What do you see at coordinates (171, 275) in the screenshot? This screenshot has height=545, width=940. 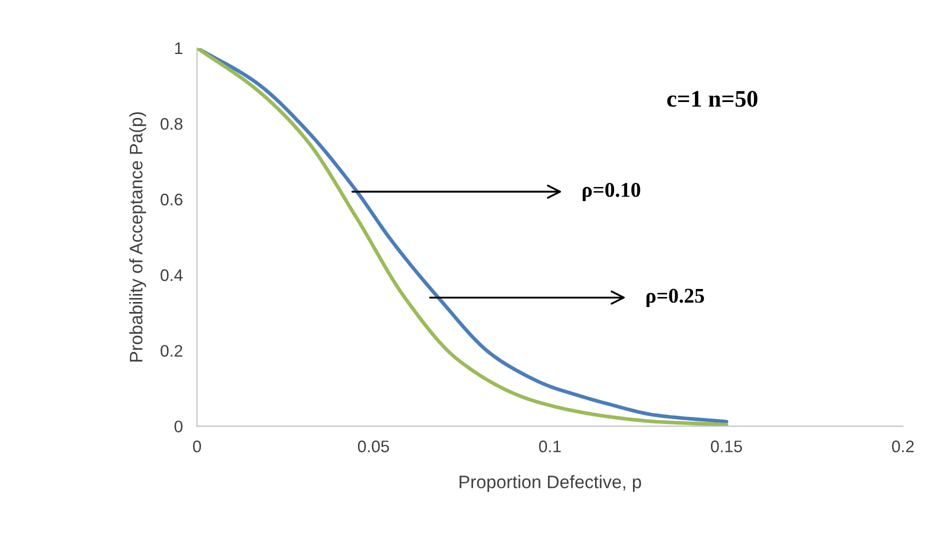 I see `y-tick-label: 0.4` at bounding box center [171, 275].